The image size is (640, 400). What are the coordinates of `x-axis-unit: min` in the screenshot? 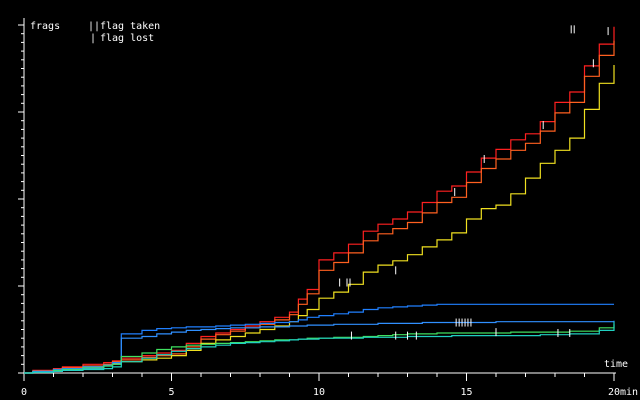 It's located at (629, 392).